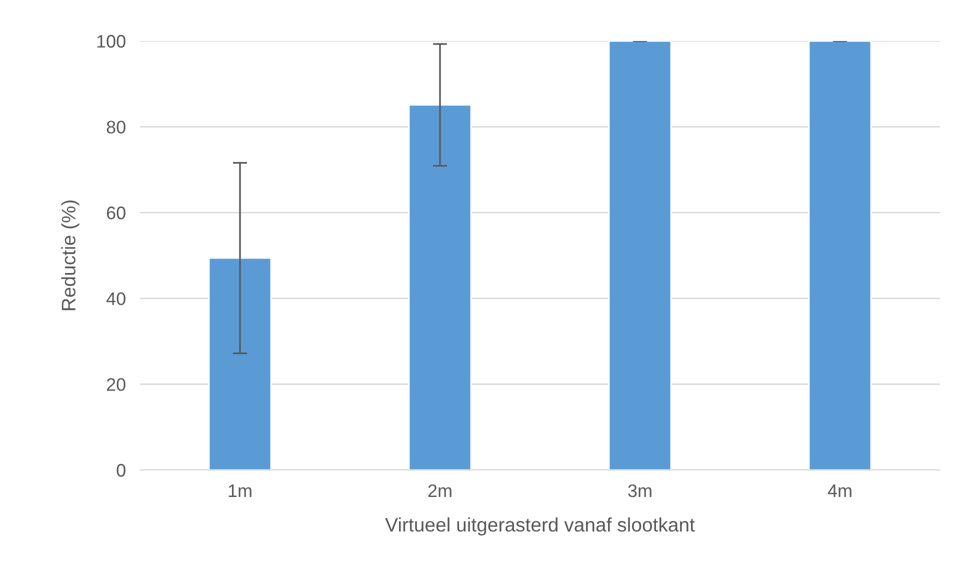 Image resolution: width=956 pixels, height=581 pixels. Describe the element at coordinates (70, 255) in the screenshot. I see `y-axis-title: Reductie (%)` at that location.